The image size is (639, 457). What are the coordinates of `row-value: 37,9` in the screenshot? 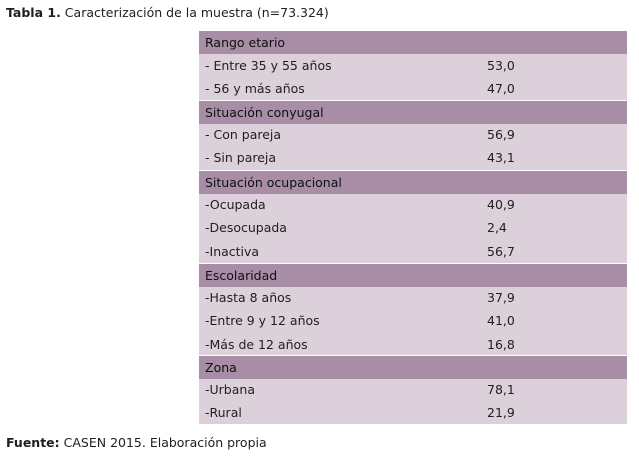 It's located at (501, 297).